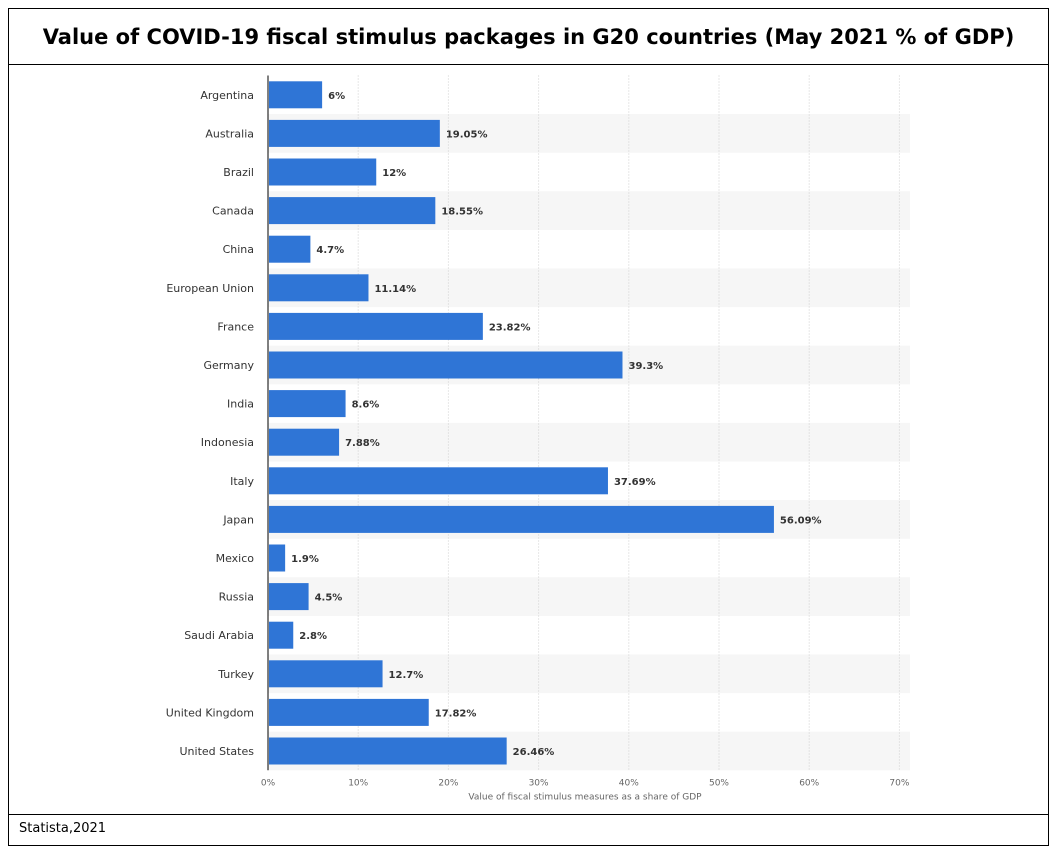 This screenshot has width=1058, height=856. I want to click on data-label: 12%, so click(394, 173).